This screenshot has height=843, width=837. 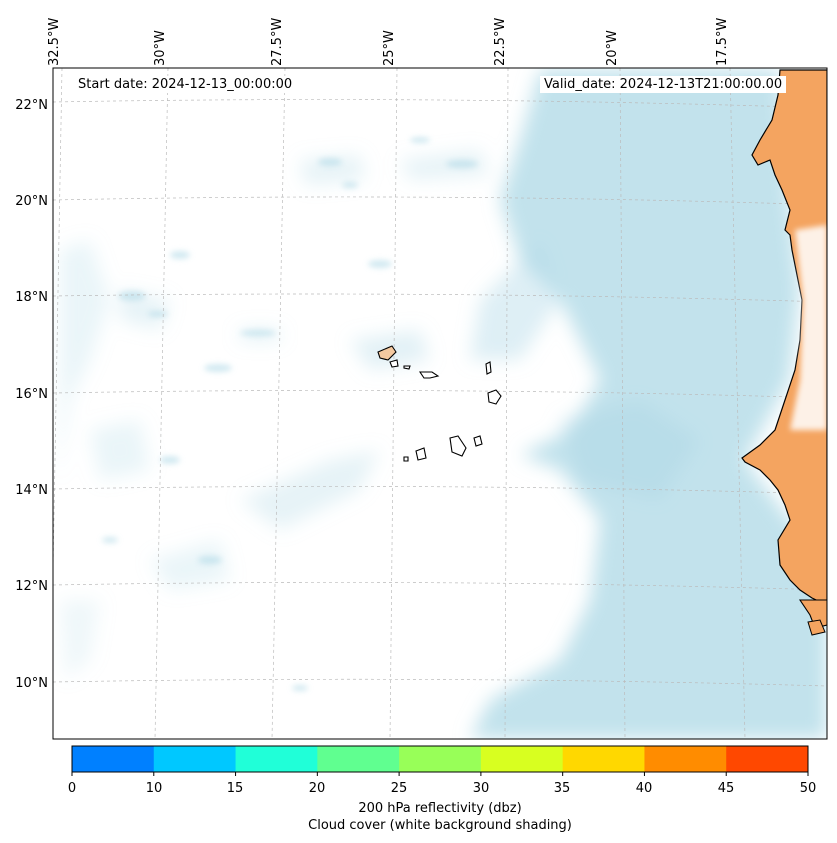 I want to click on lat-label-18n: 18°N, so click(x=31, y=297).